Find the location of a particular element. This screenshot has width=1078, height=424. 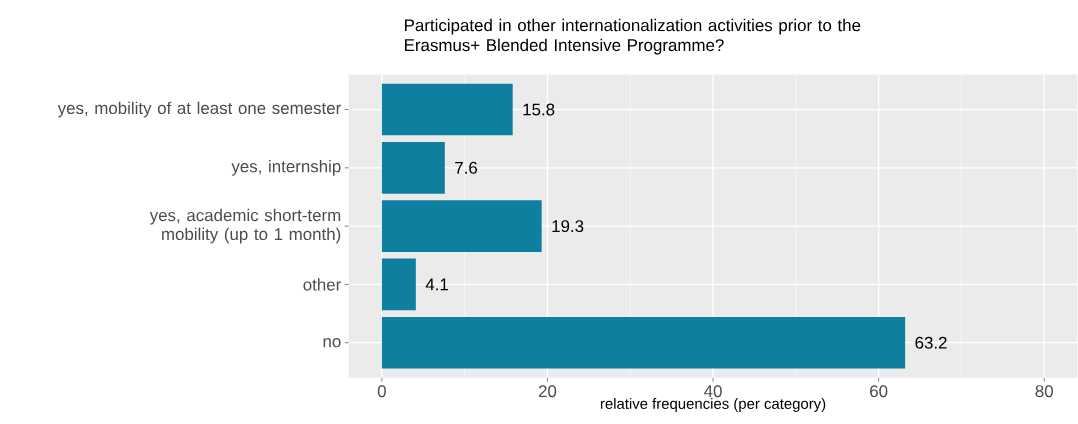

y-tick-label: no is located at coordinates (332, 342).